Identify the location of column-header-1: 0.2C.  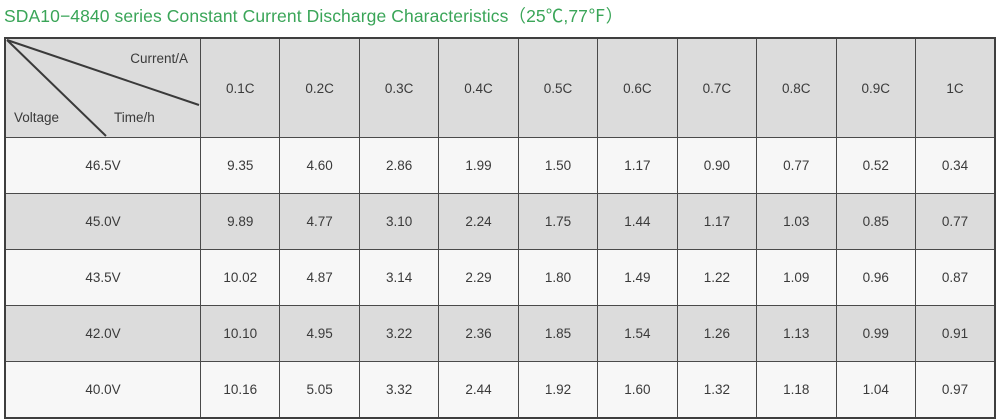
(319, 87).